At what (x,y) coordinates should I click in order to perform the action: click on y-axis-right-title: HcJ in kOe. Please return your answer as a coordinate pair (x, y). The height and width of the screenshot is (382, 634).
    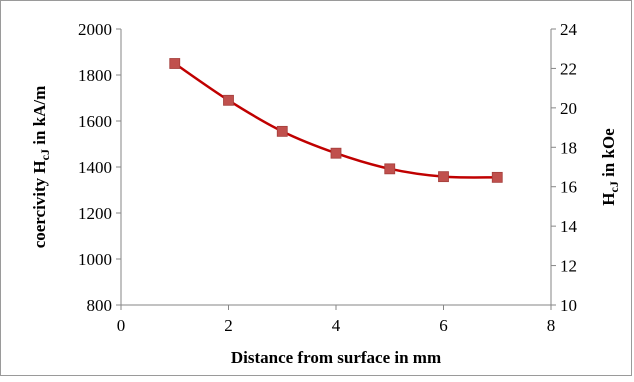
    Looking at the image, I should click on (610, 167).